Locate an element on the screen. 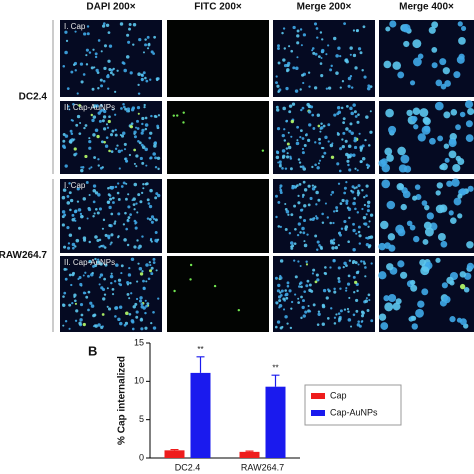  legend-label: Cap-AuNPs is located at coordinates (354, 412).